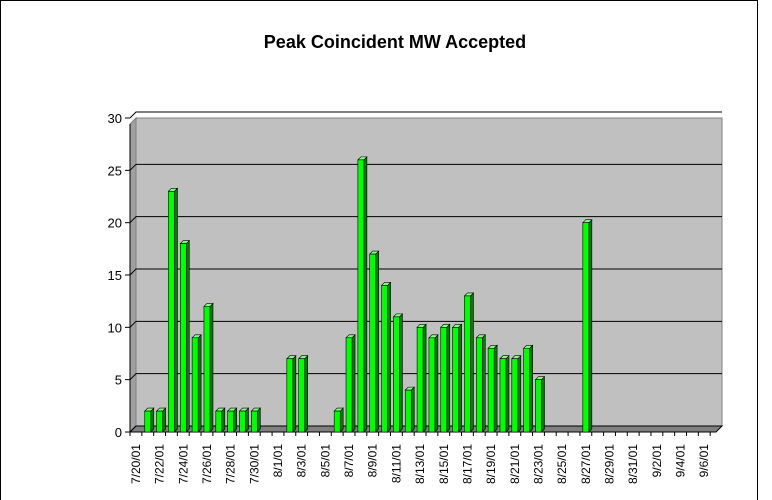 The height and width of the screenshot is (500, 772). Describe the element at coordinates (420, 464) in the screenshot. I see `x-tick-label: 8/13/01` at that location.